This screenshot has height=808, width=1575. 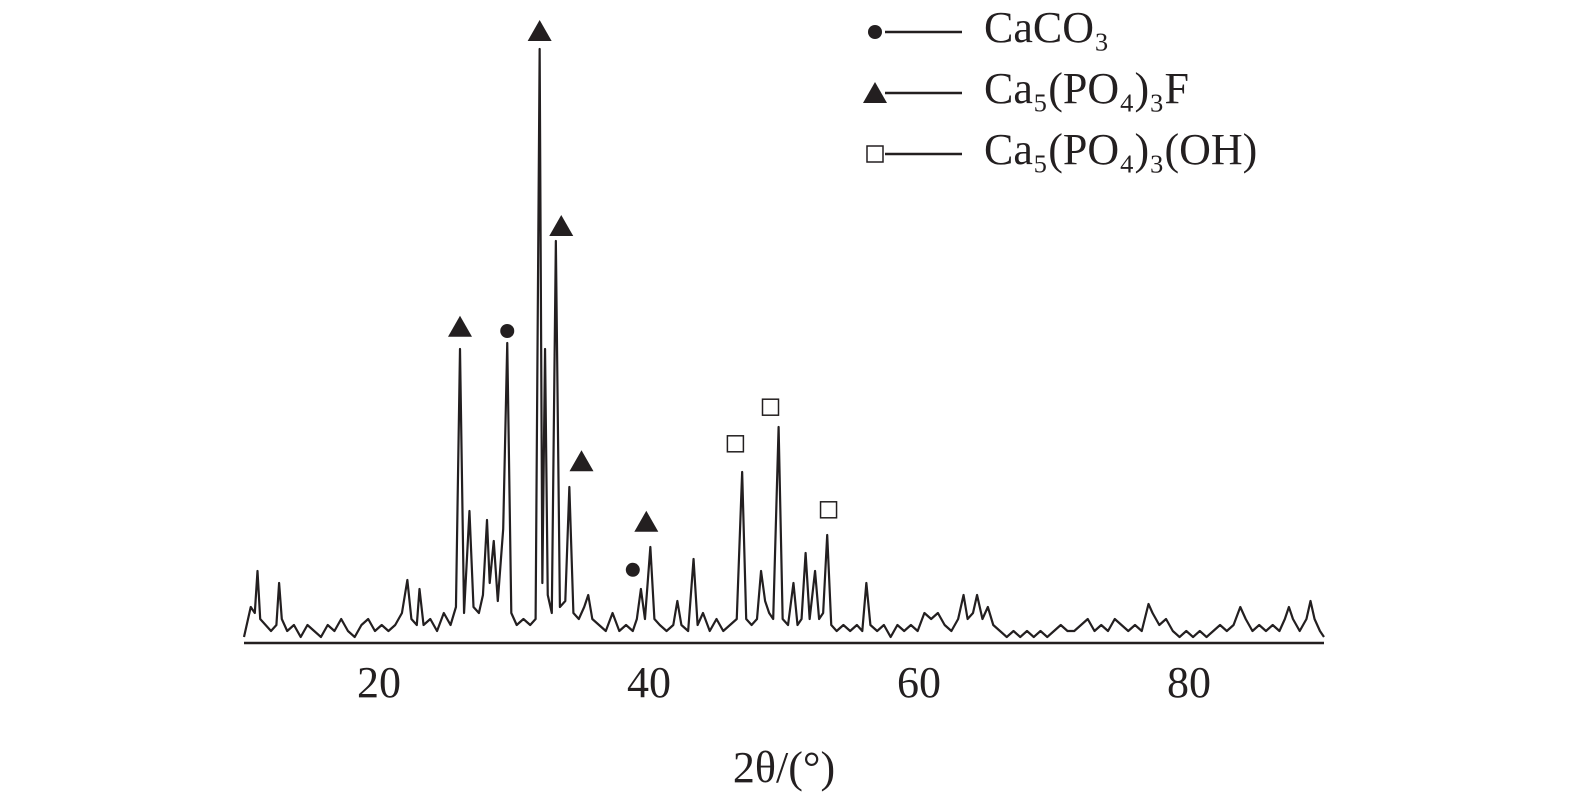 I want to click on x-axis-title: 2θ/(°), so click(x=784, y=767).